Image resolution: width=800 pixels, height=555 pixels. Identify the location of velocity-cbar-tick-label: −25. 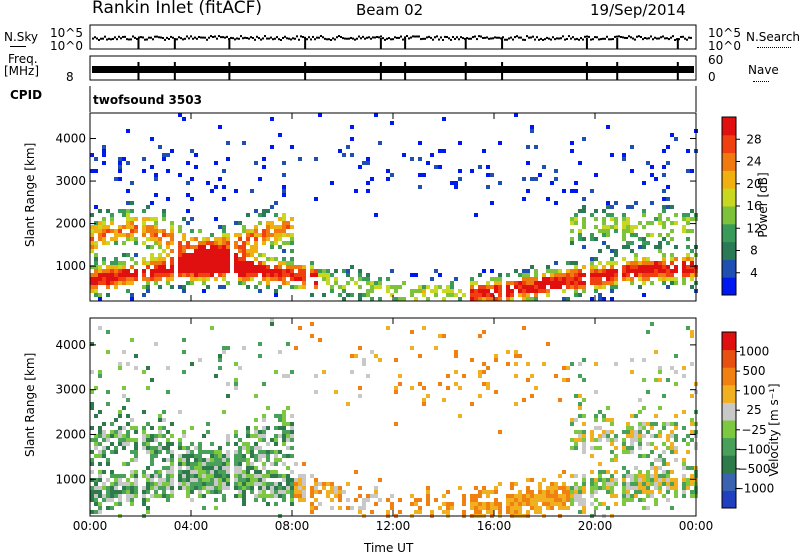
(753, 430).